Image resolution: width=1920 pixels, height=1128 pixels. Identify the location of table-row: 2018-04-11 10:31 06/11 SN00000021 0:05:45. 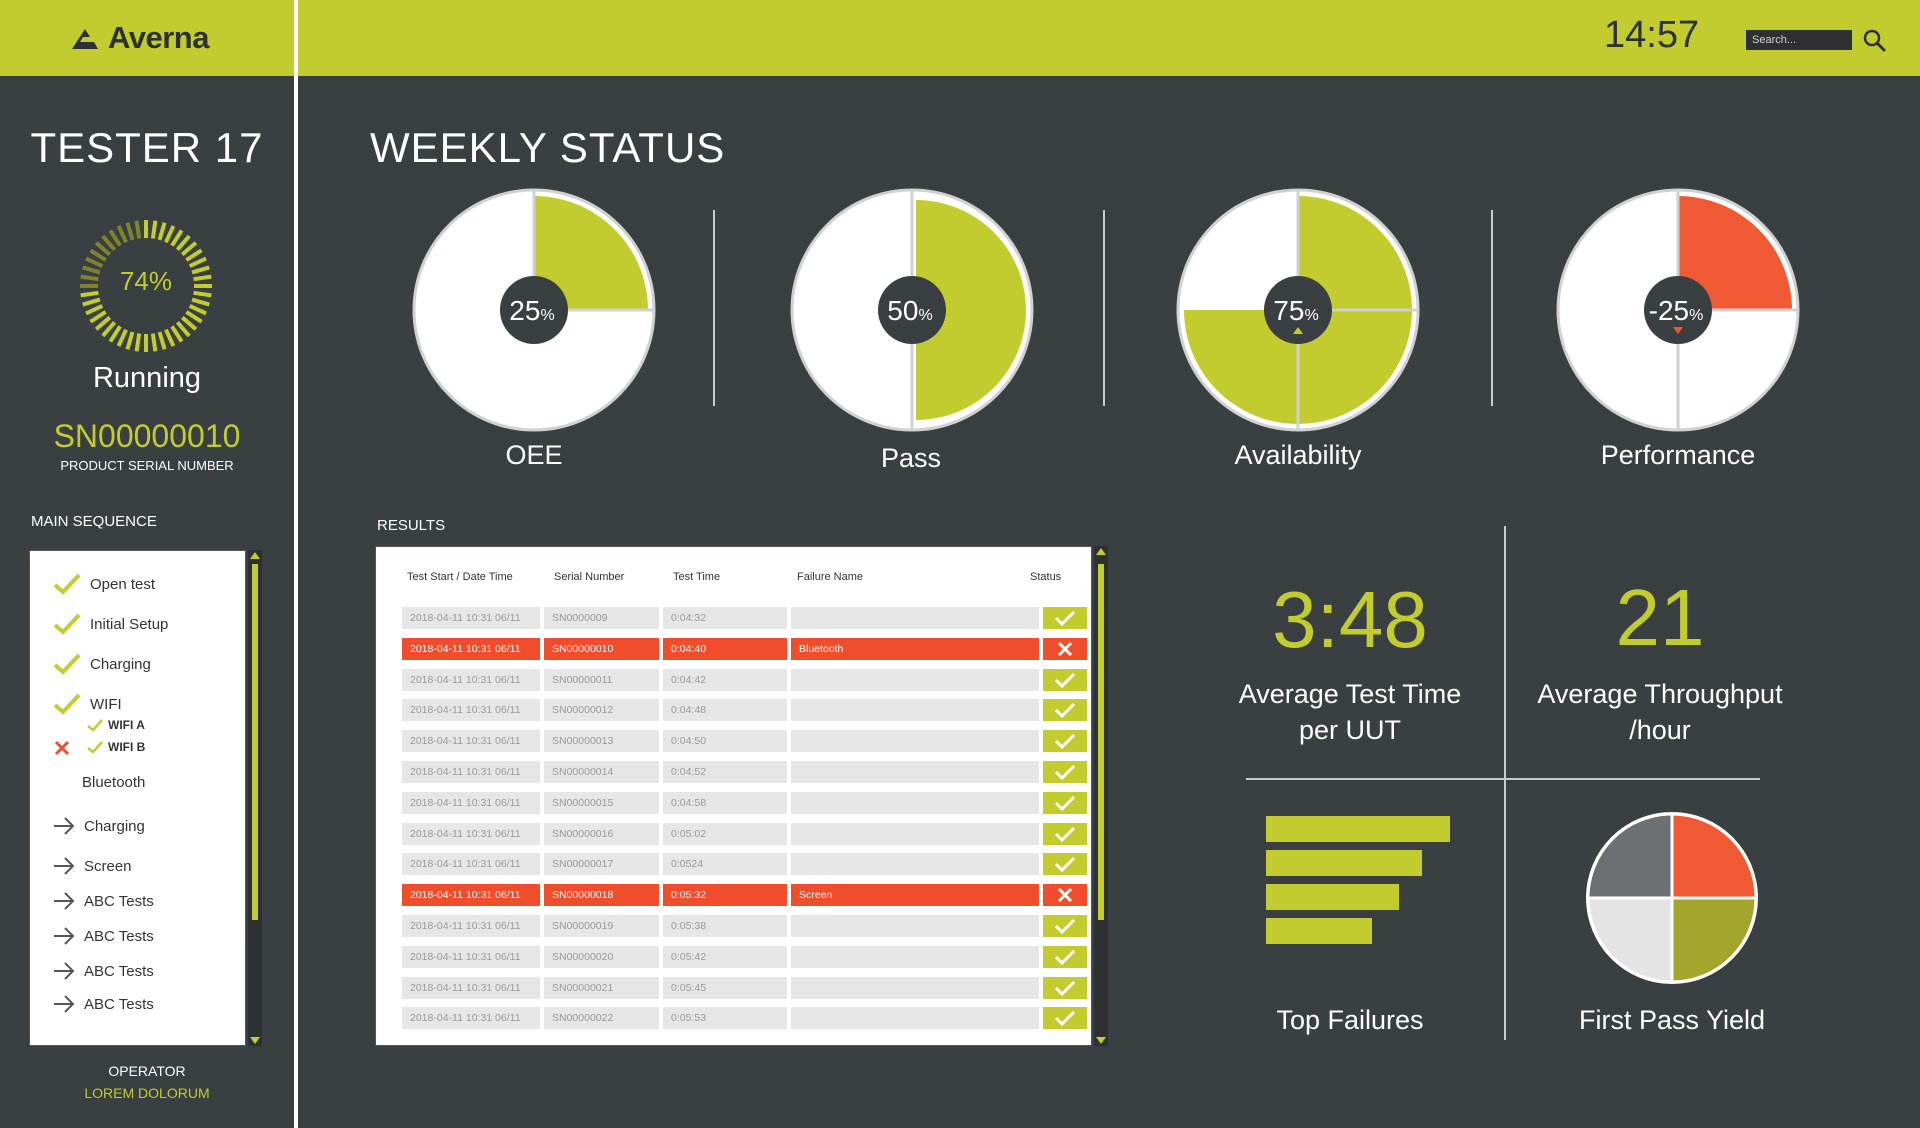
(744, 987).